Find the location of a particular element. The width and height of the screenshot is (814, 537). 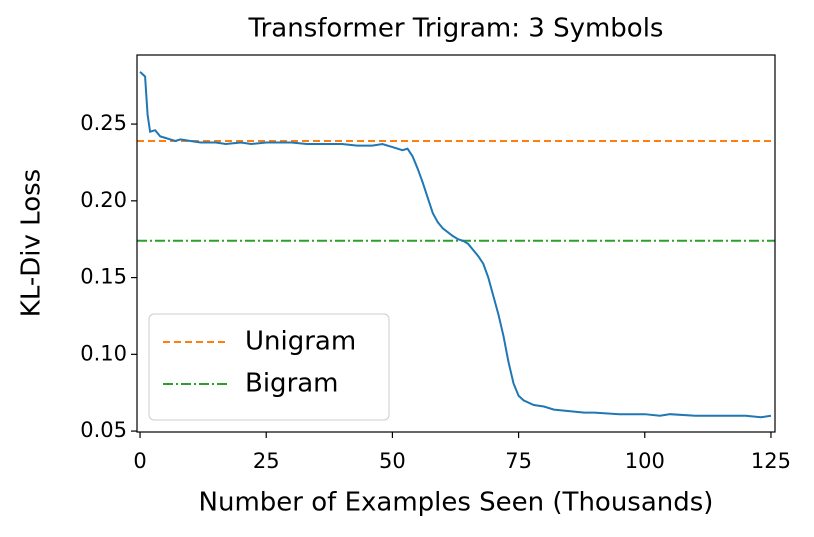

y-tick-label: 0.10 is located at coordinates (103, 353).